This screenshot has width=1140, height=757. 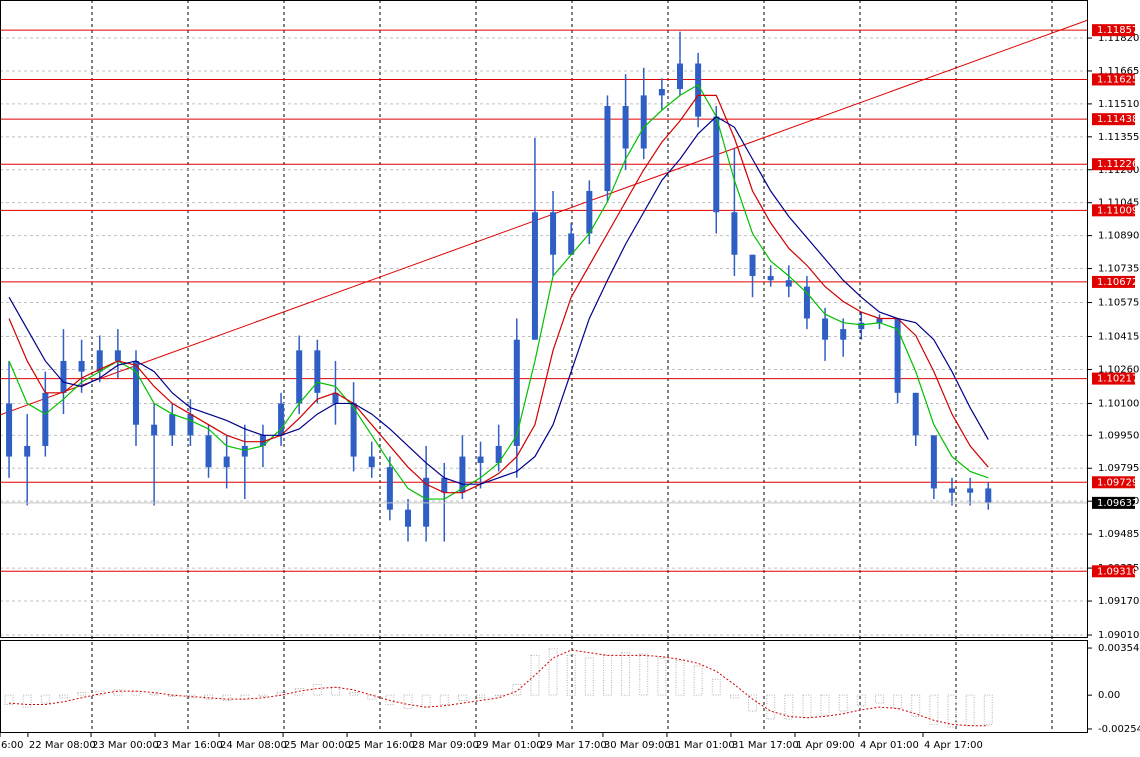 What do you see at coordinates (125, 745) in the screenshot?
I see `x-tick-label: 23 Mar 00:00` at bounding box center [125, 745].